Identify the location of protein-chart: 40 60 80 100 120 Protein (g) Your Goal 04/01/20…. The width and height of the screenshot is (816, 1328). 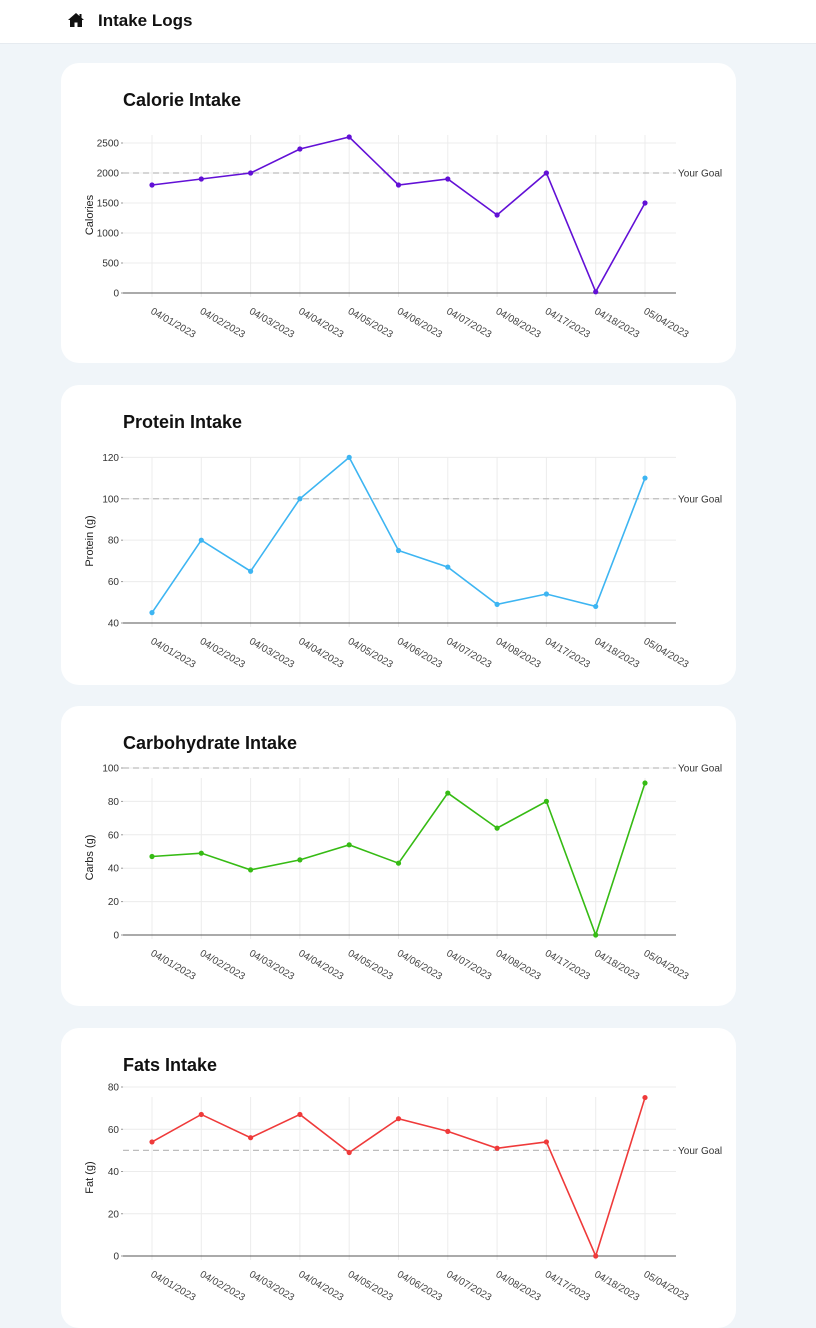
(403, 562).